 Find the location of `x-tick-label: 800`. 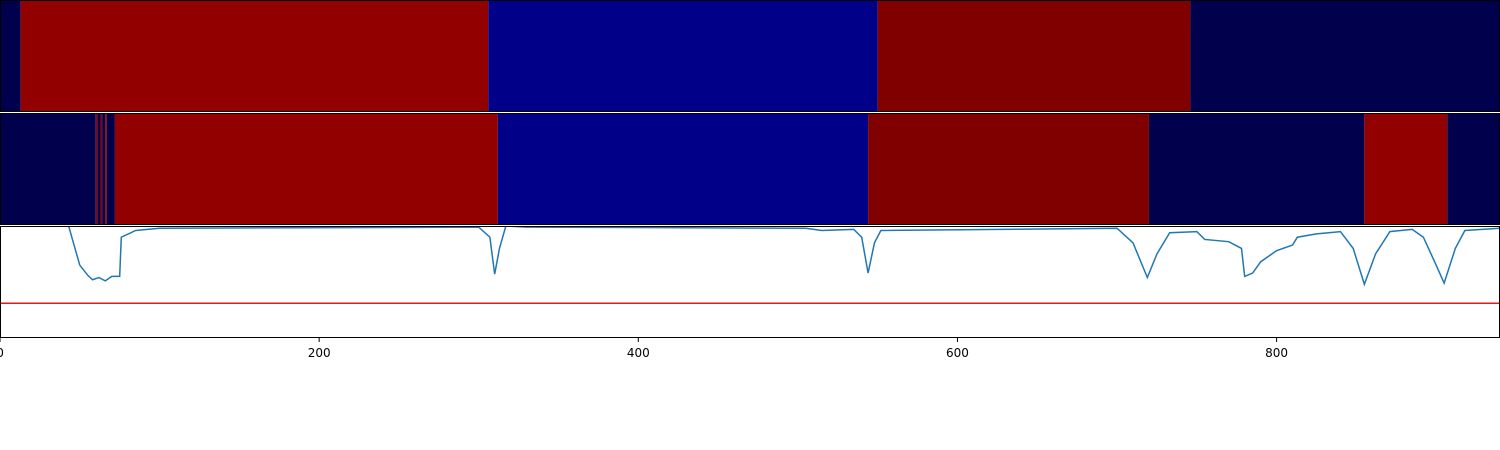

x-tick-label: 800 is located at coordinates (1276, 353).